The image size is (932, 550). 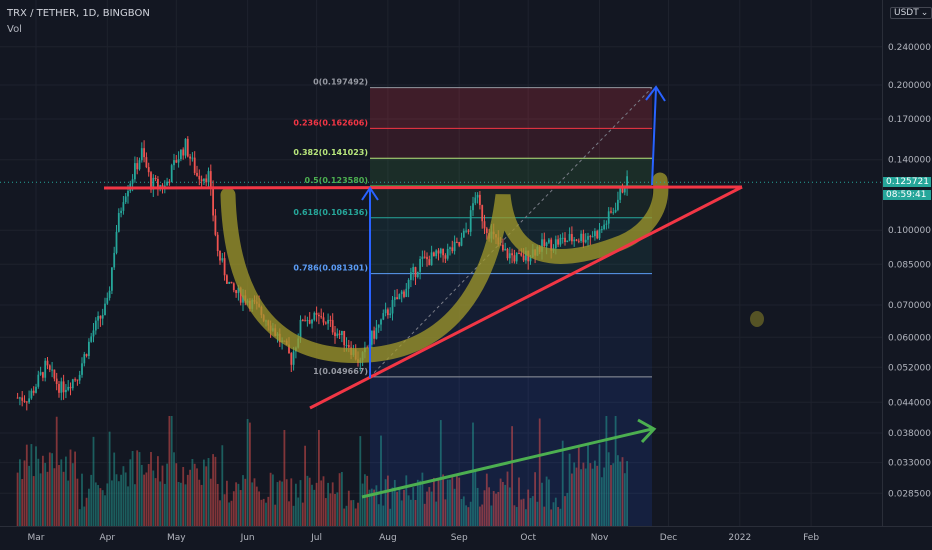 What do you see at coordinates (247, 538) in the screenshot?
I see `x-tick-label: Jun` at bounding box center [247, 538].